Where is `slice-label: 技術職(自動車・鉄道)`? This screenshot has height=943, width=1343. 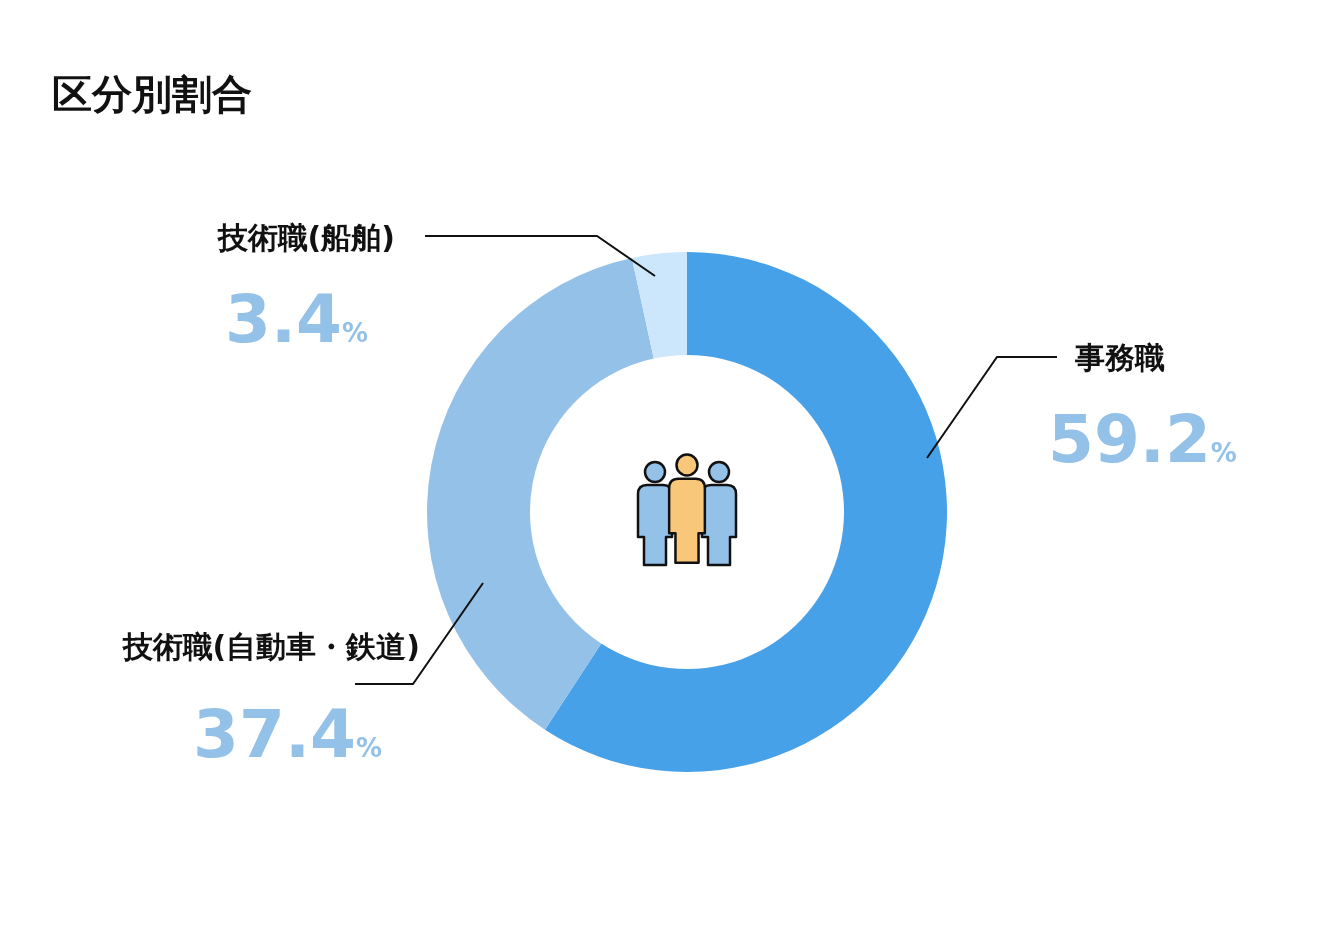
slice-label: 技術職(自動車・鉄道) is located at coordinates (270, 646).